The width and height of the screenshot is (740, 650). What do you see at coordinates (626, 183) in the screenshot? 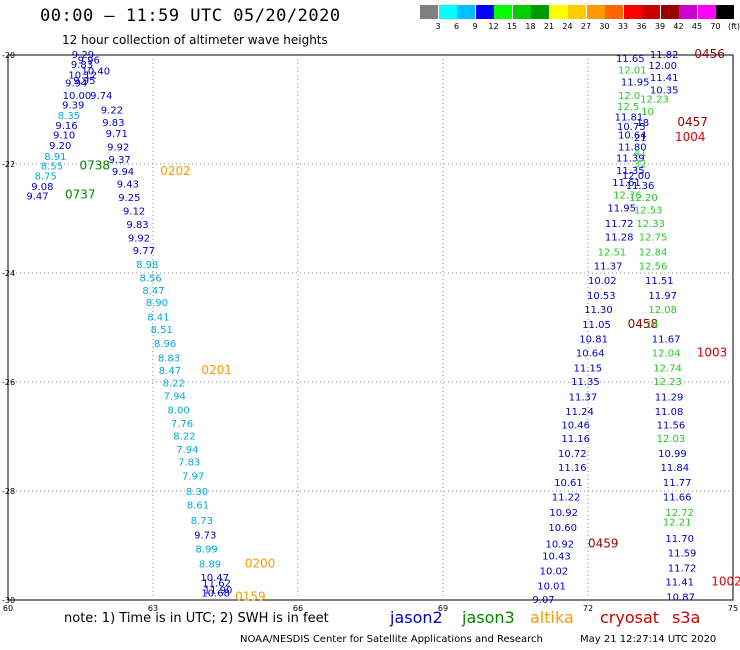
I see `wave-height-value: 11.61` at bounding box center [626, 183].